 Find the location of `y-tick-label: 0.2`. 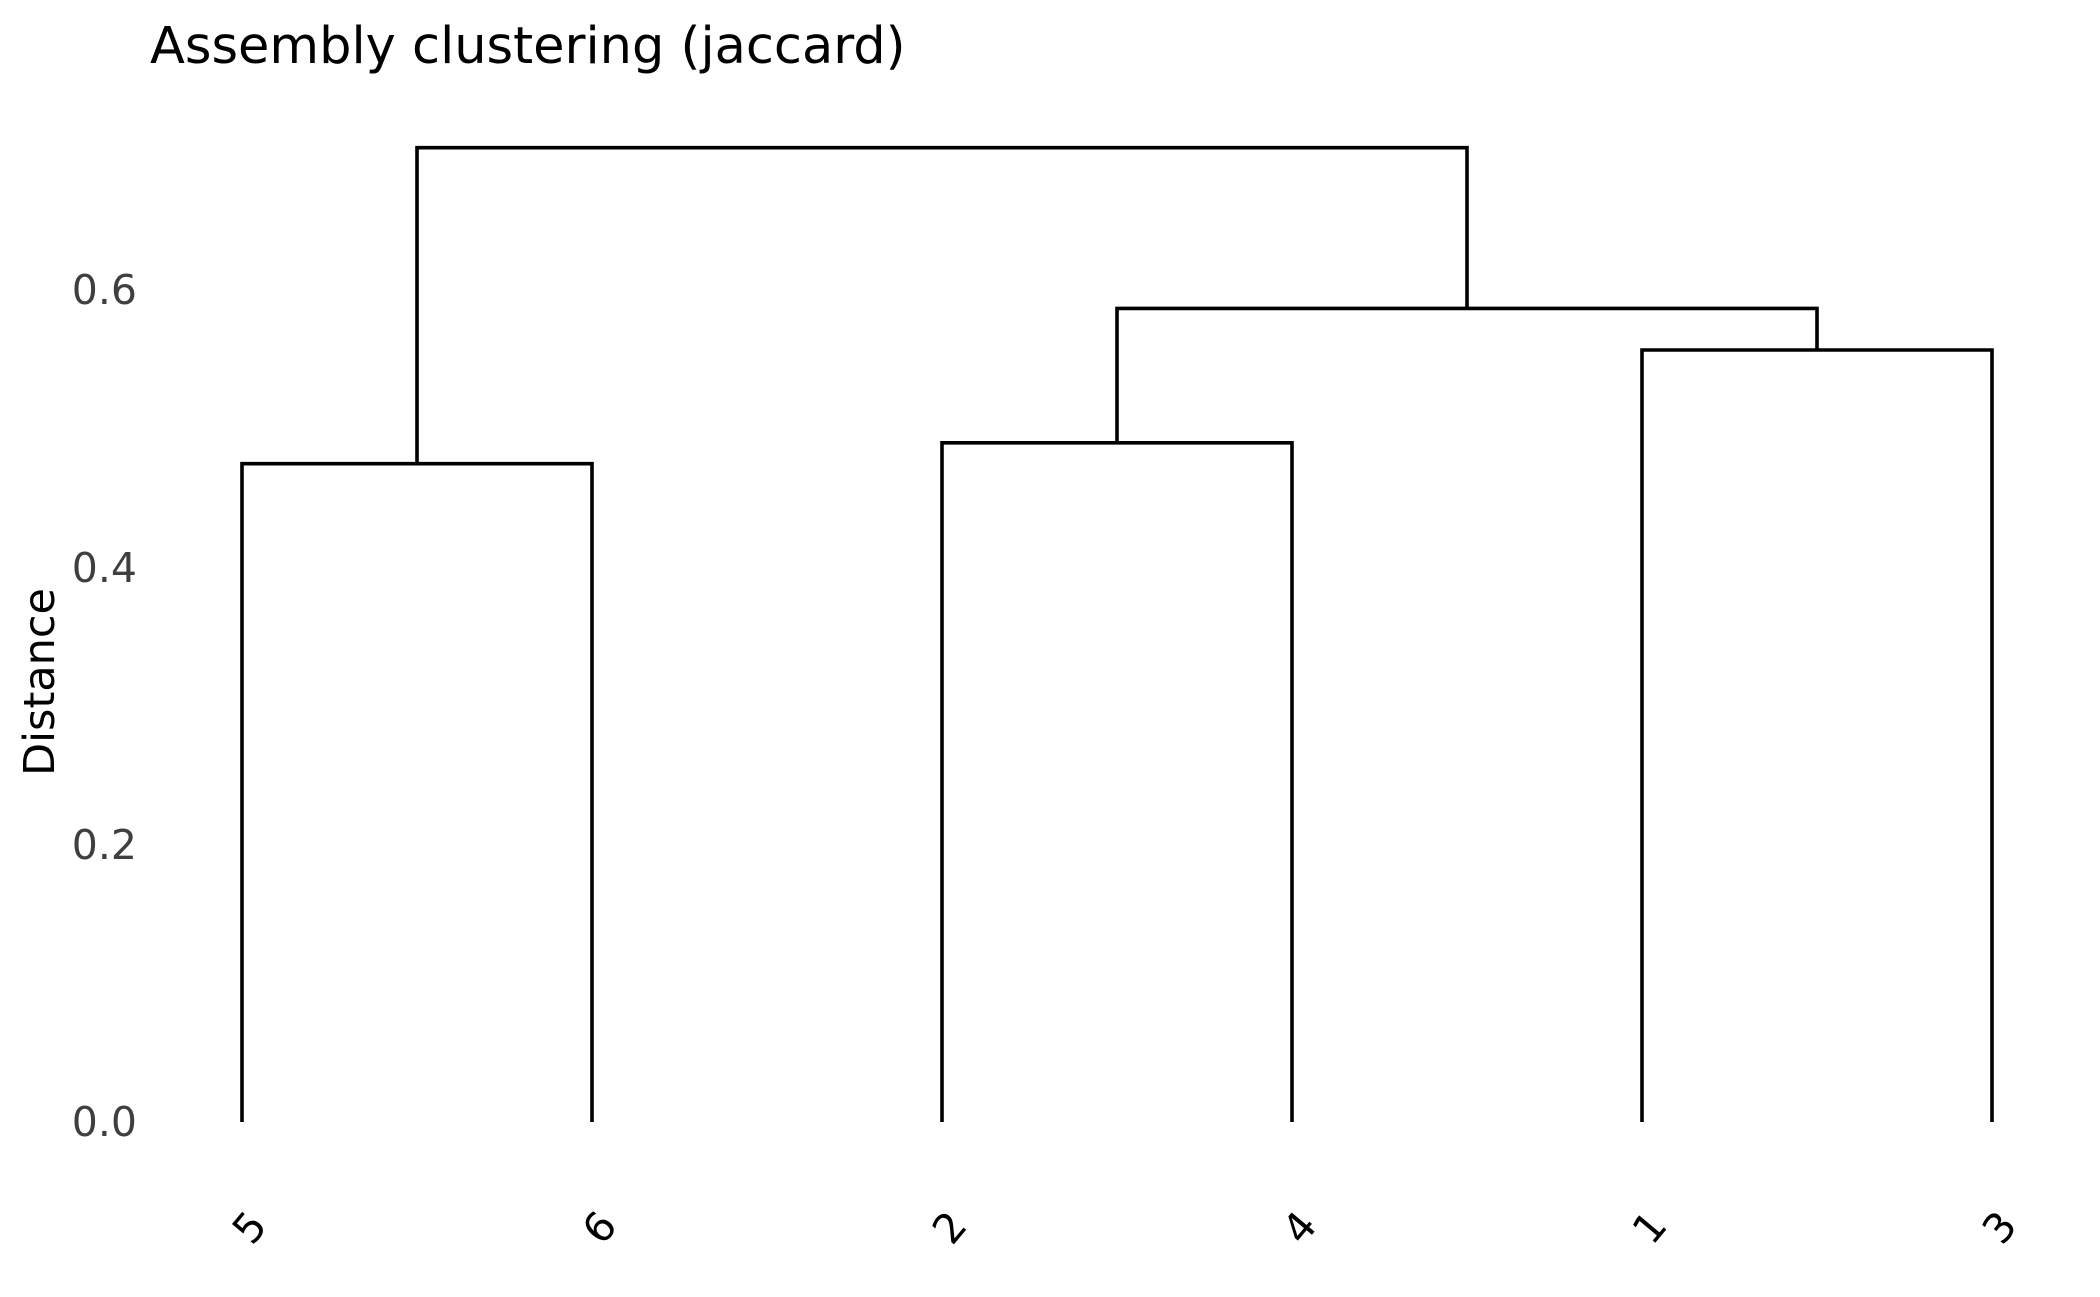

y-tick-label: 0.2 is located at coordinates (104, 844).